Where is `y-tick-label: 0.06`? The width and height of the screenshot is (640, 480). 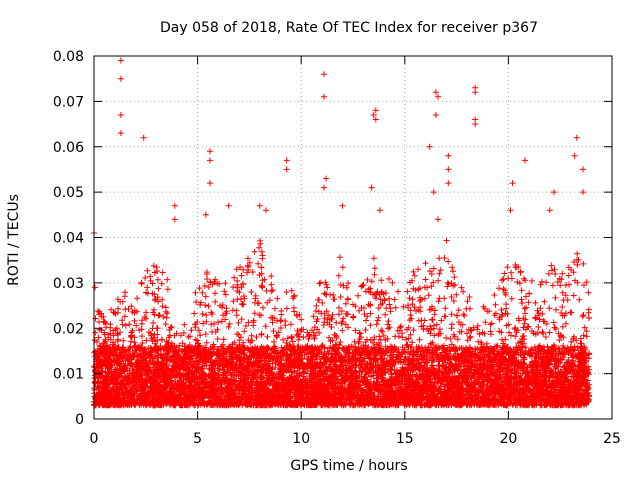
y-tick-label: 0.06 is located at coordinates (68, 148).